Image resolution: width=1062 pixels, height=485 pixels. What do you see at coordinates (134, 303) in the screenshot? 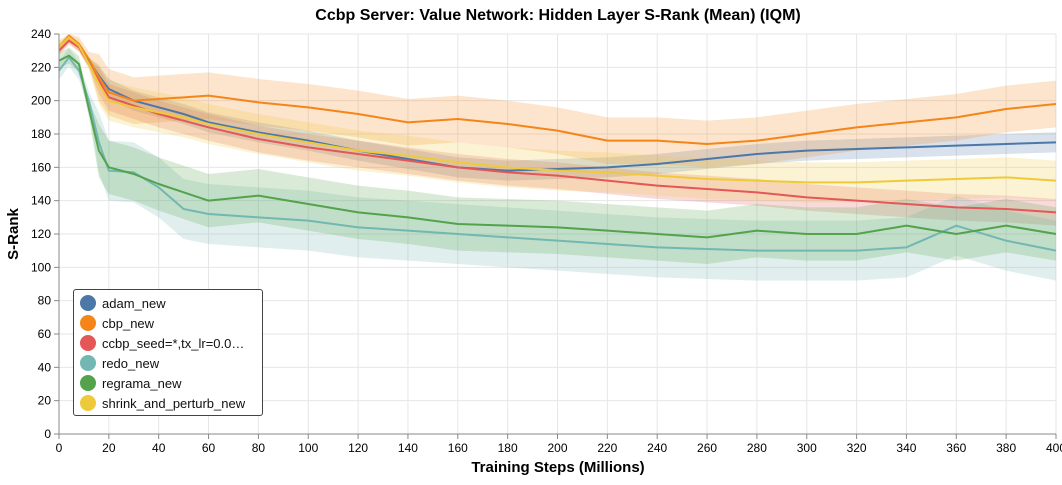
I see `legend-label: adam_new` at bounding box center [134, 303].